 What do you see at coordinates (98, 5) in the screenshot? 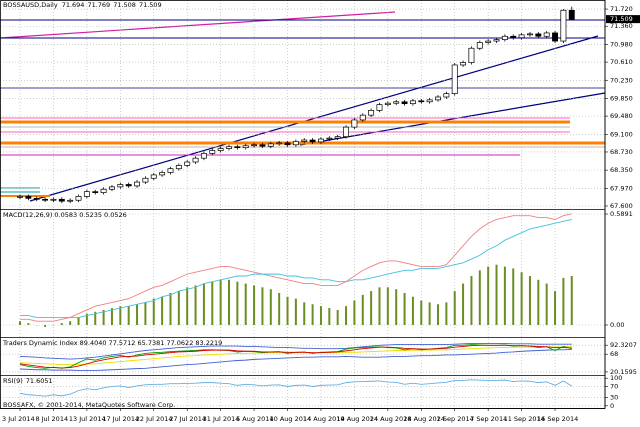
I see `ohlc-value: 71.769` at bounding box center [98, 5].